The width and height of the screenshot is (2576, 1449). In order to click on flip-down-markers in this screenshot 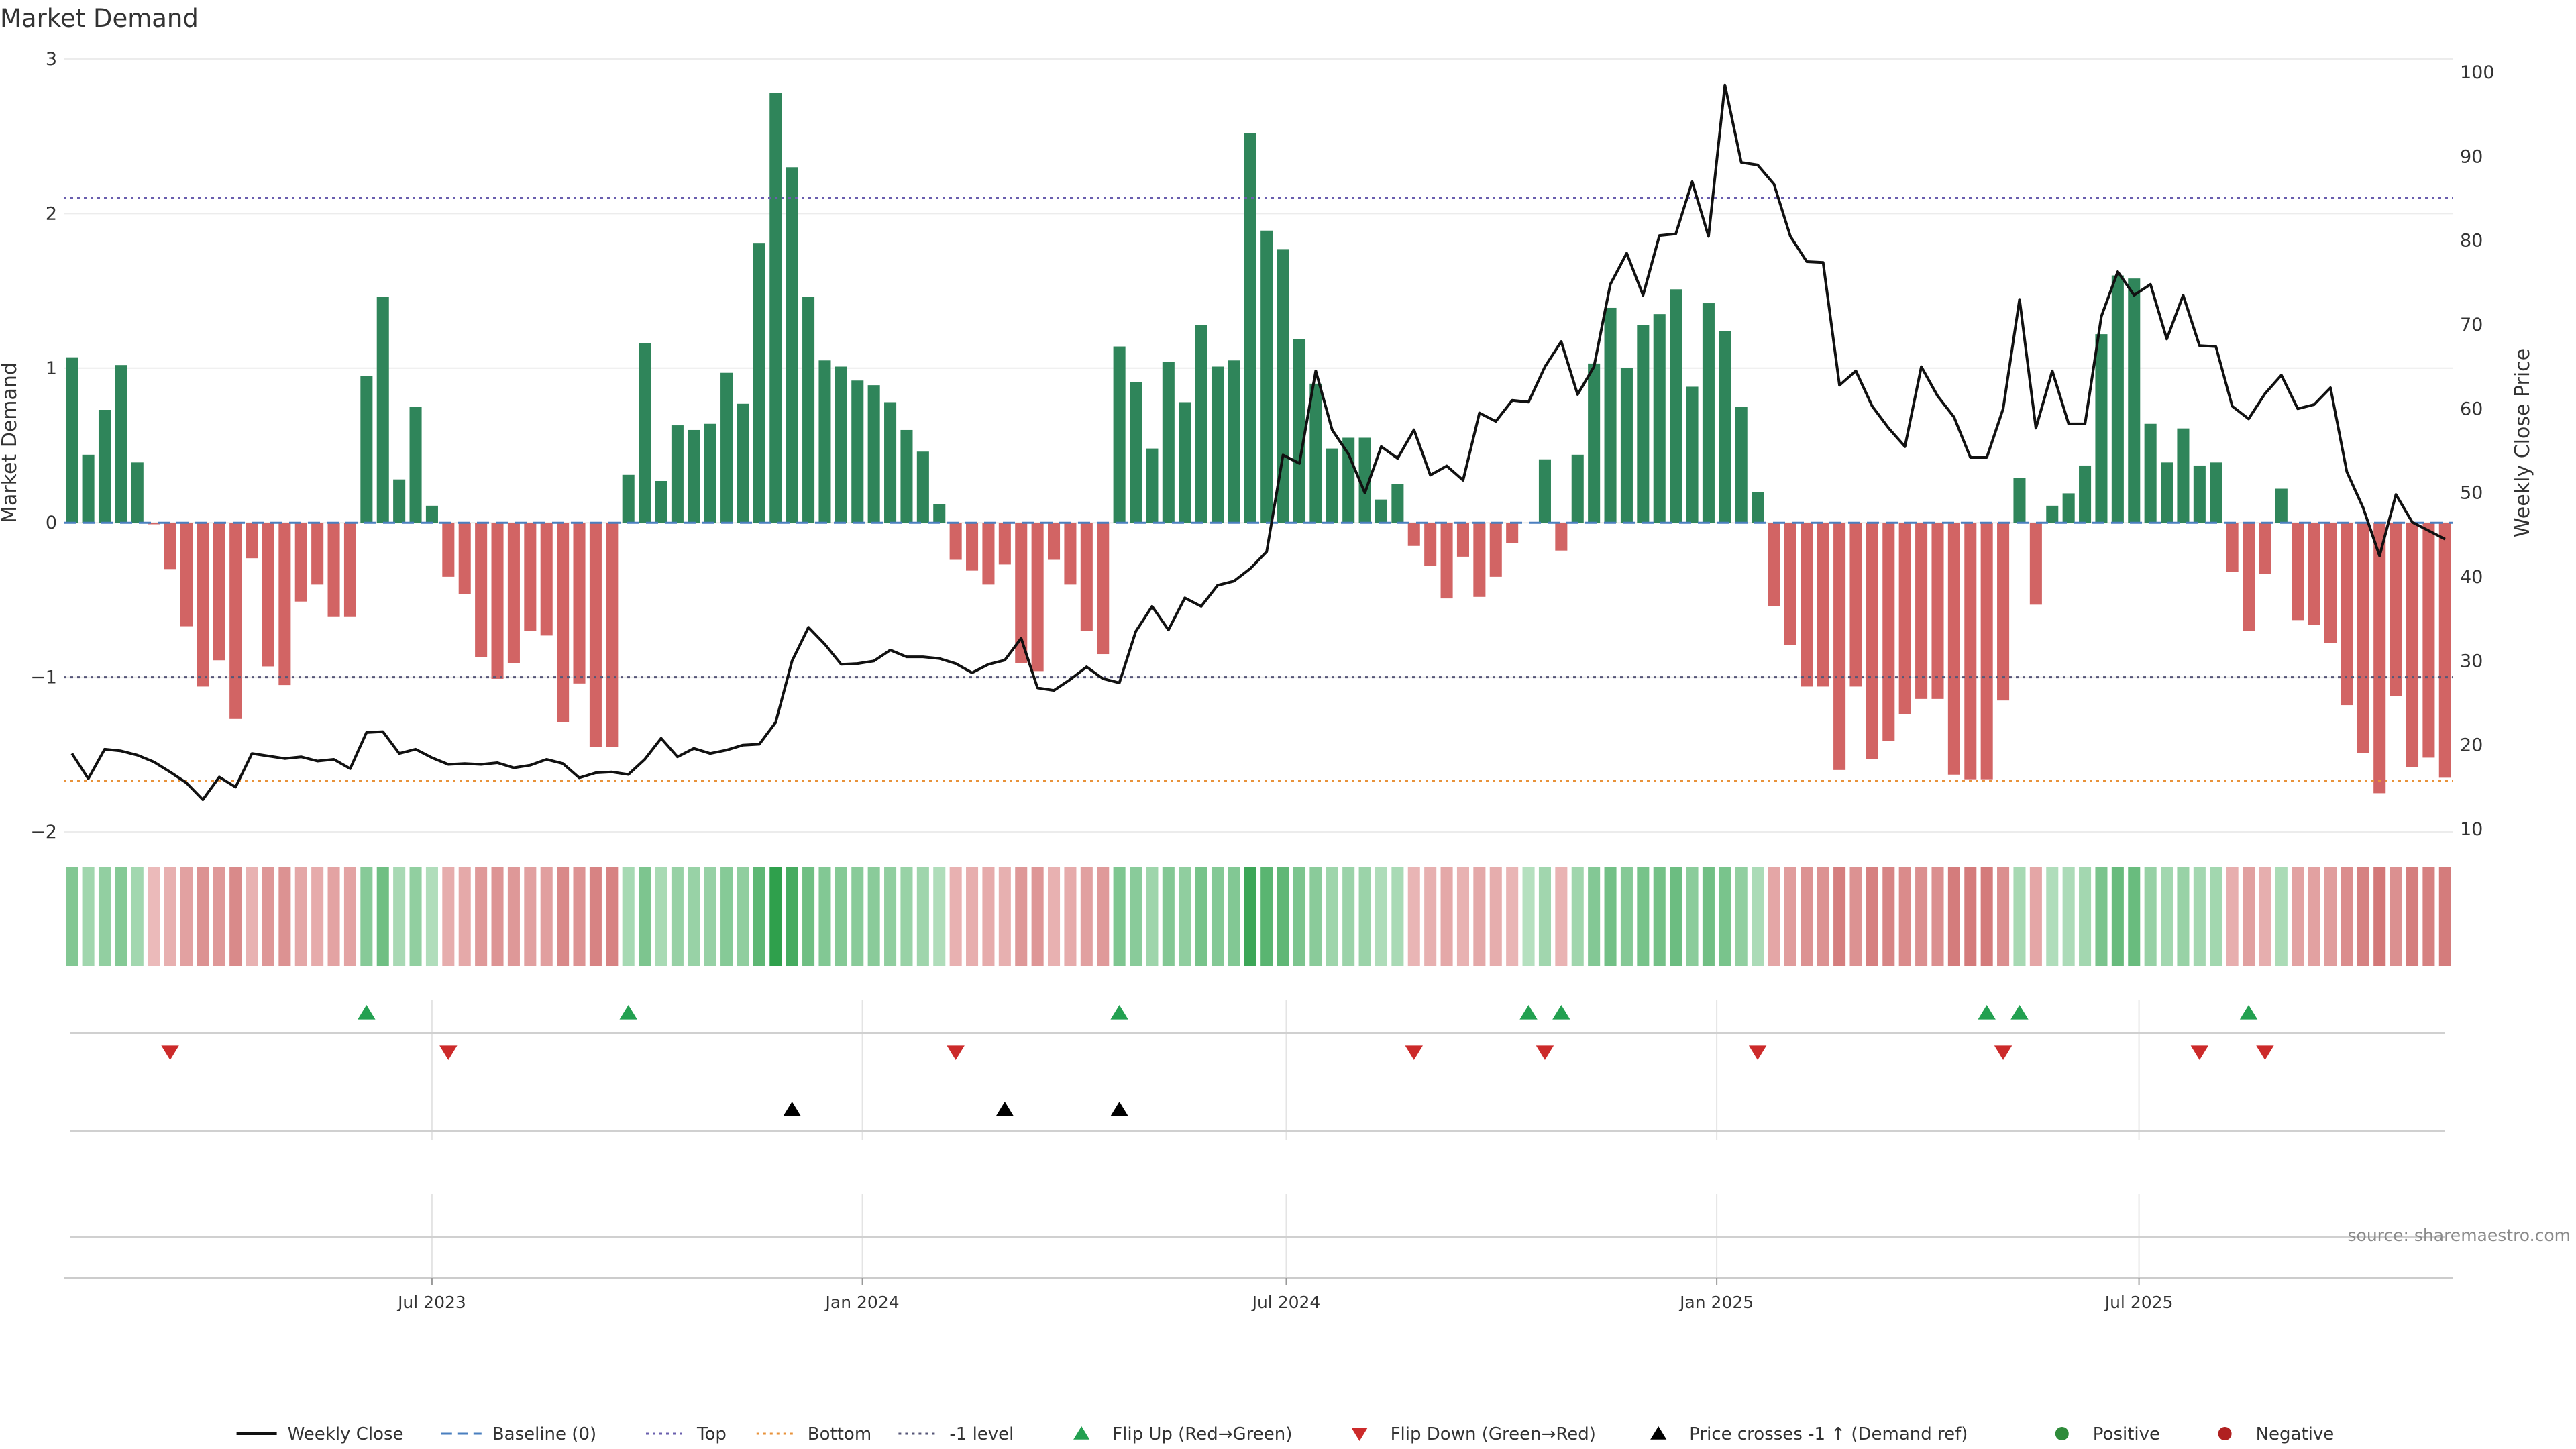, I will do `click(1217, 1052)`.